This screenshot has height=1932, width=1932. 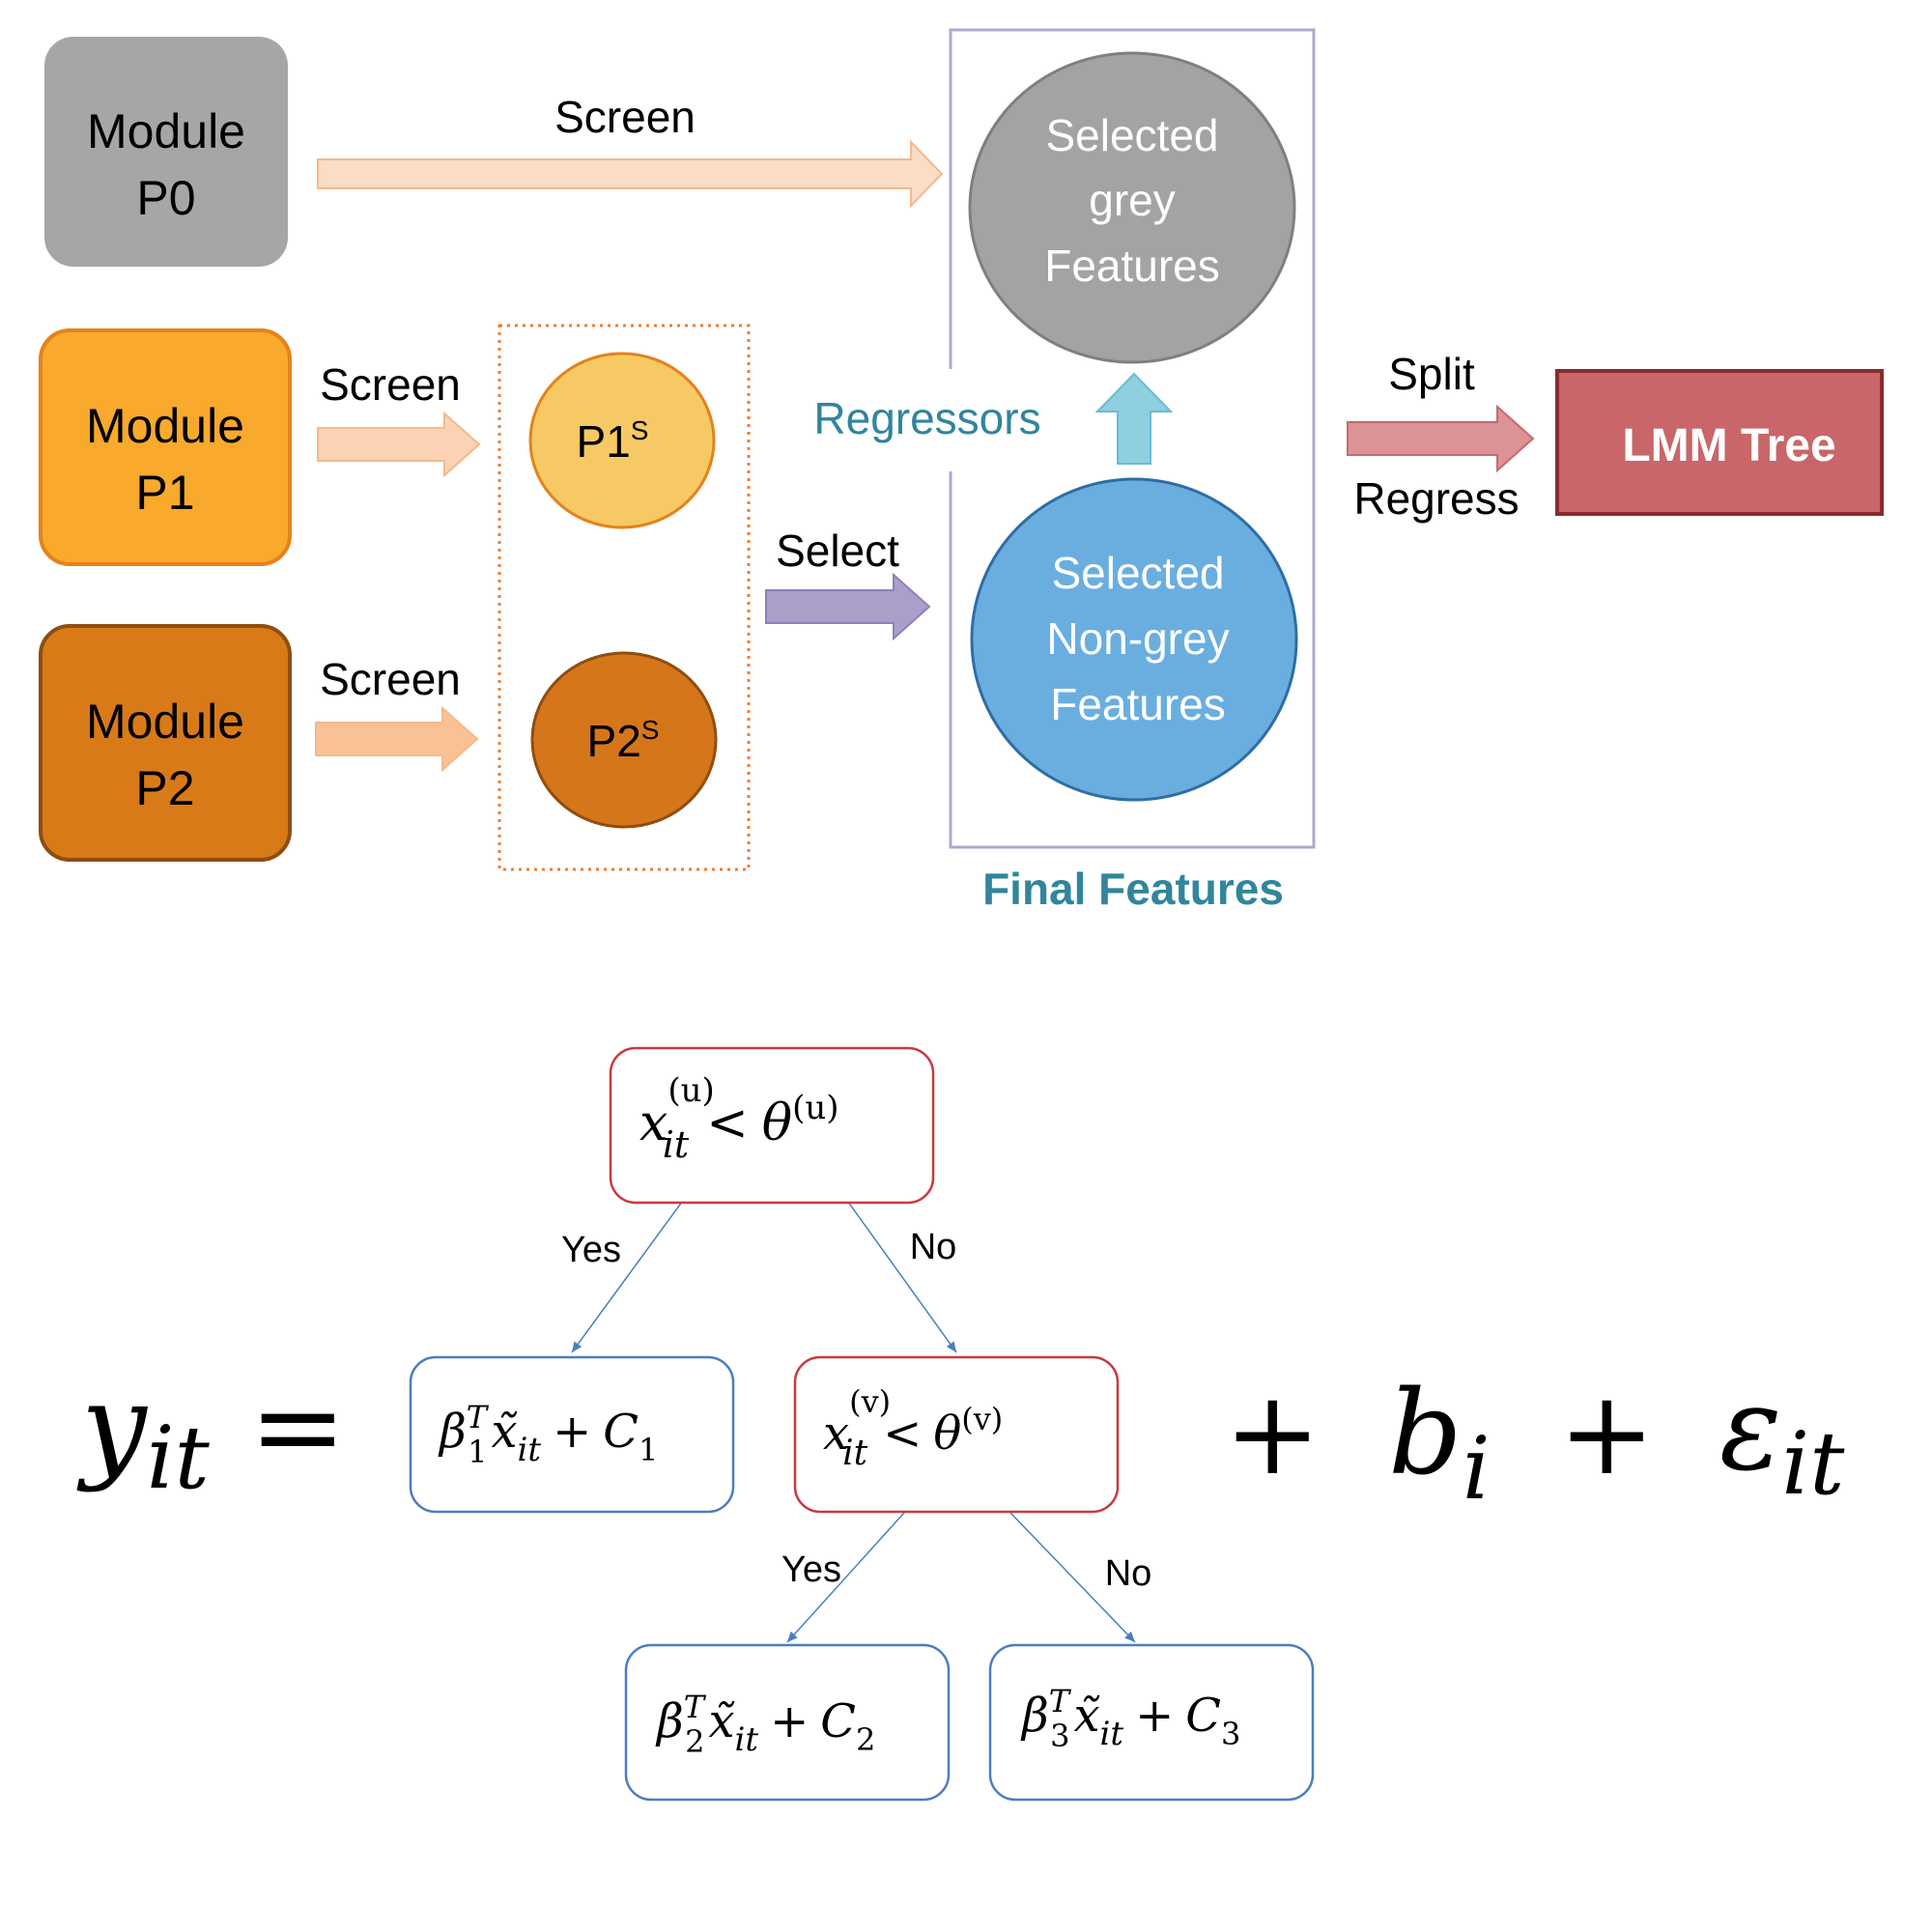 I want to click on screen-label-p2: Screen, so click(x=390, y=679).